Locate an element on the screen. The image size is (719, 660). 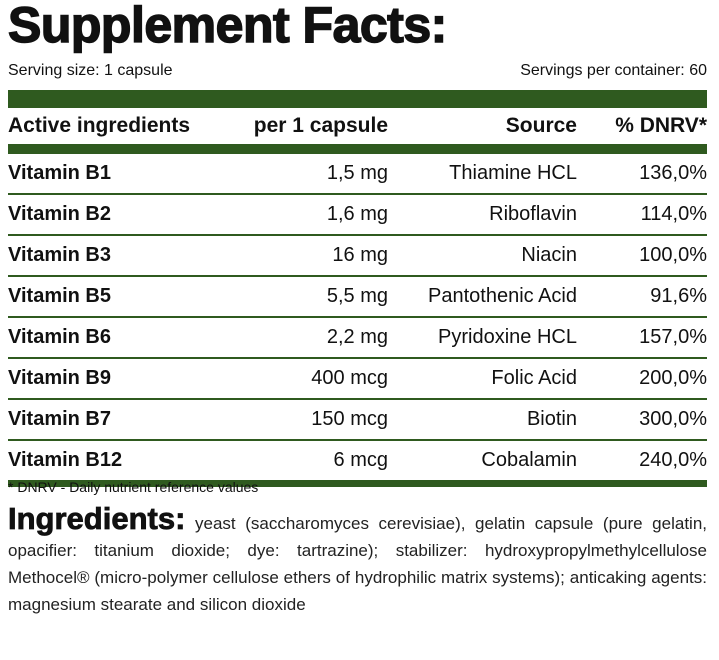
table-row: Vitamin B9 400 mcg Folic Acid 200,0% is located at coordinates (357, 379).